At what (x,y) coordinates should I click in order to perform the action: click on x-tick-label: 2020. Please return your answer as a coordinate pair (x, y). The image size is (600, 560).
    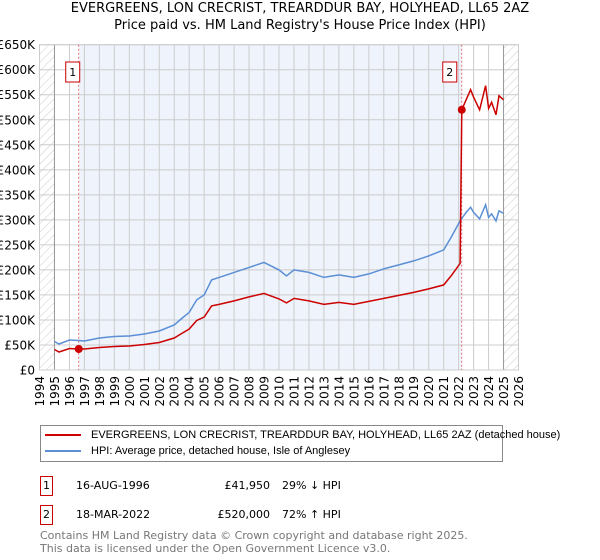
    Looking at the image, I should click on (429, 391).